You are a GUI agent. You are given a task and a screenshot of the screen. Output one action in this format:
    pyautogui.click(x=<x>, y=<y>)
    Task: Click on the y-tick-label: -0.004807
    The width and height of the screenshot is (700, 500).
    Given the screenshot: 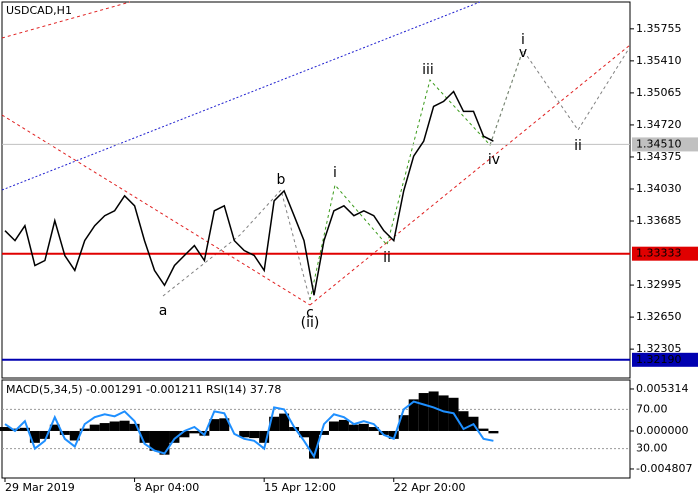 What is the action you would take?
    pyautogui.click(x=664, y=468)
    